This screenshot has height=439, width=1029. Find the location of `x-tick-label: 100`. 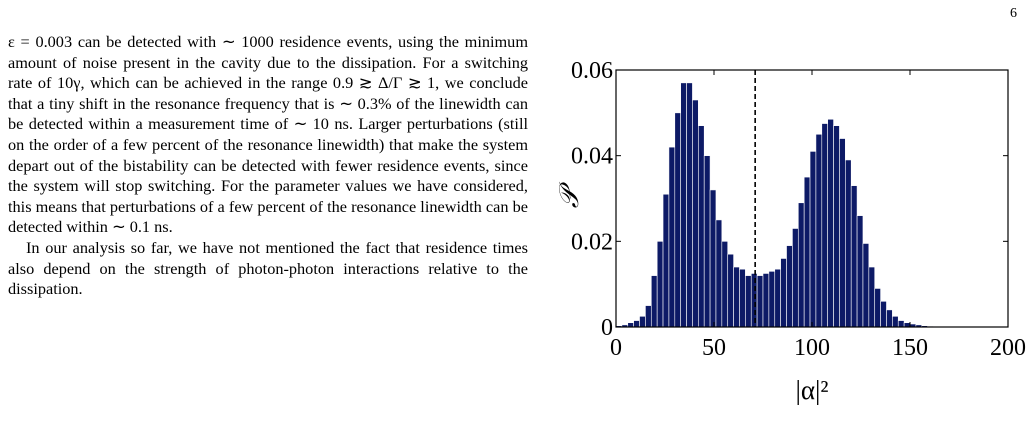

x-tick-label: 100 is located at coordinates (812, 348).